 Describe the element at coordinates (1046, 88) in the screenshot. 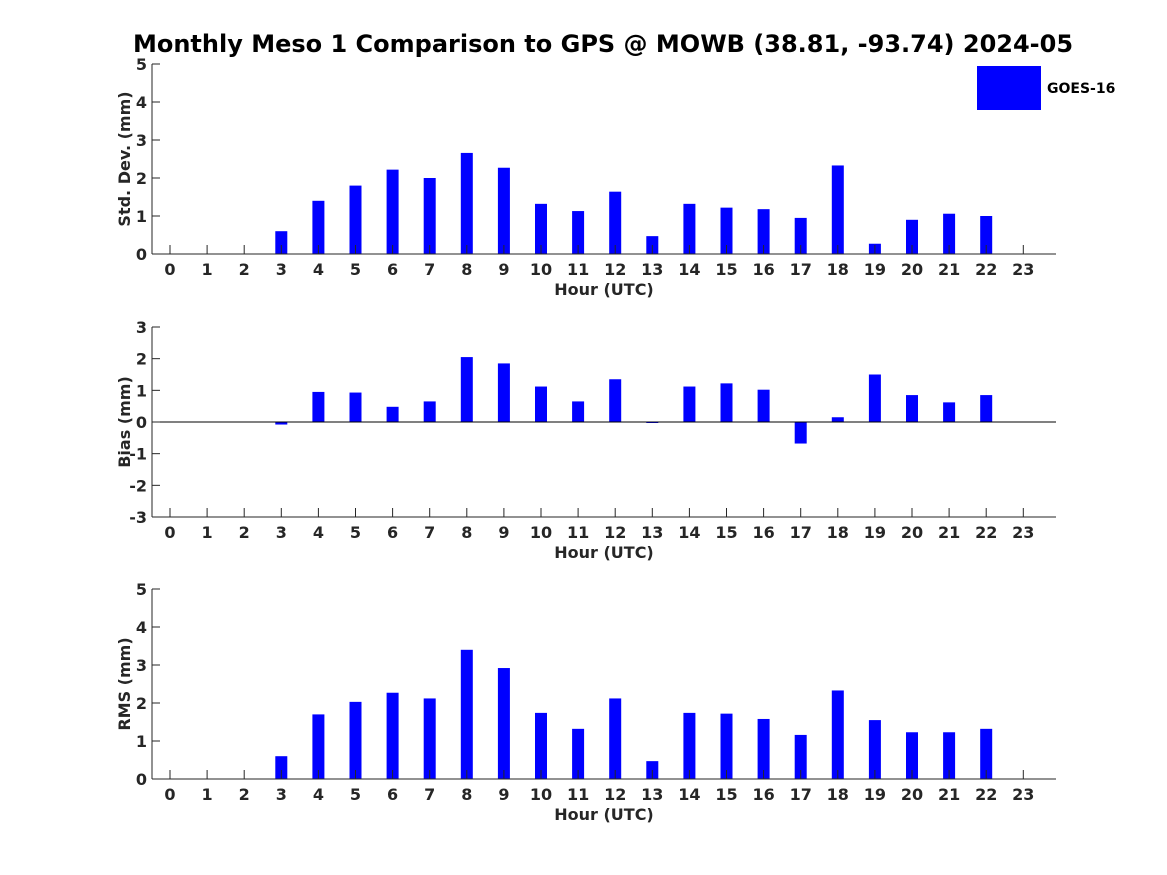

I see `legend: GOES-16` at that location.